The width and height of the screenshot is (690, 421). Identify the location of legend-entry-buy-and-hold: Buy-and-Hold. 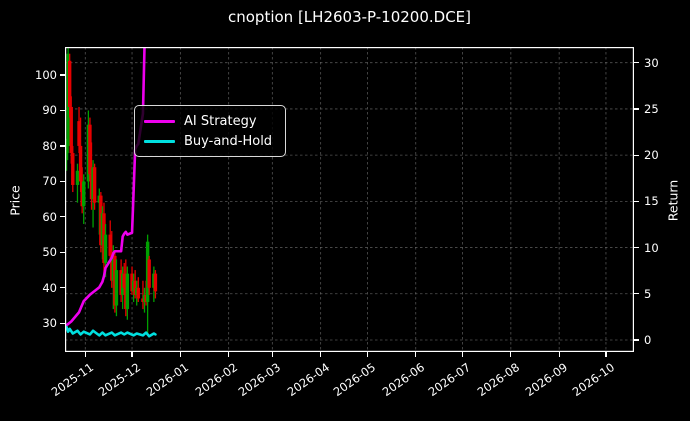
(208, 141).